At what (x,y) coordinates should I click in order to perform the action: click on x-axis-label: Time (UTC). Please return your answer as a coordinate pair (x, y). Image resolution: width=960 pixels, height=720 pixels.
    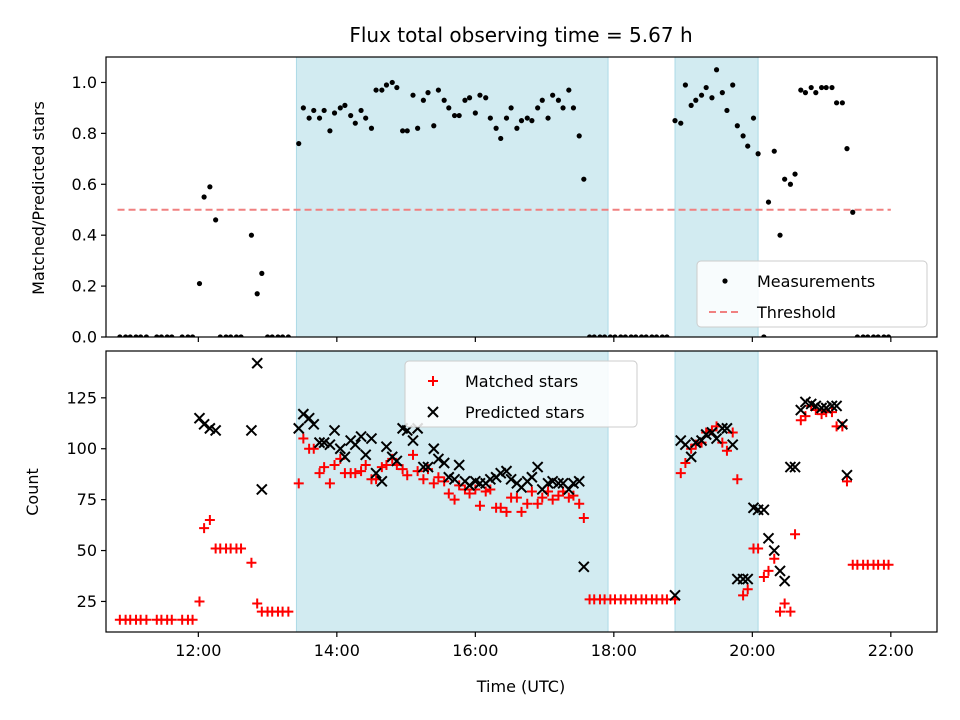
    Looking at the image, I should click on (520, 686).